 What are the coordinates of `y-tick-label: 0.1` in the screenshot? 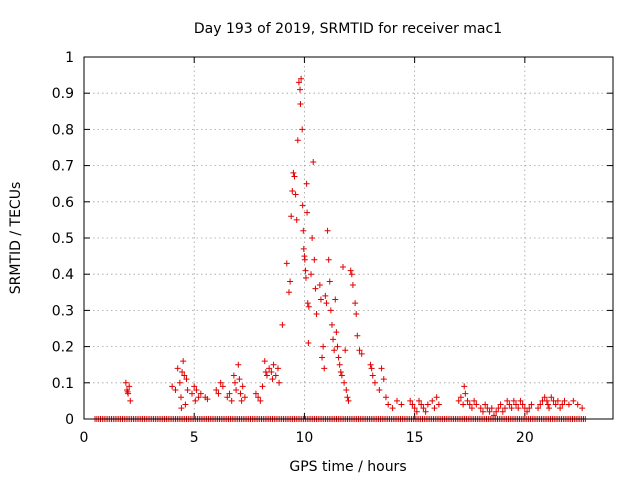 It's located at (63, 384).